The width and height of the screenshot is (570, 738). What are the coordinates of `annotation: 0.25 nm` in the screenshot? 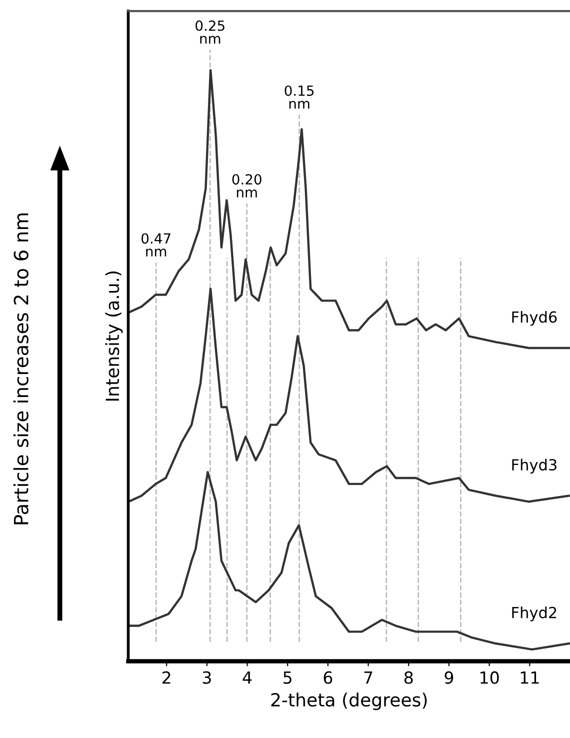 It's located at (210, 32).